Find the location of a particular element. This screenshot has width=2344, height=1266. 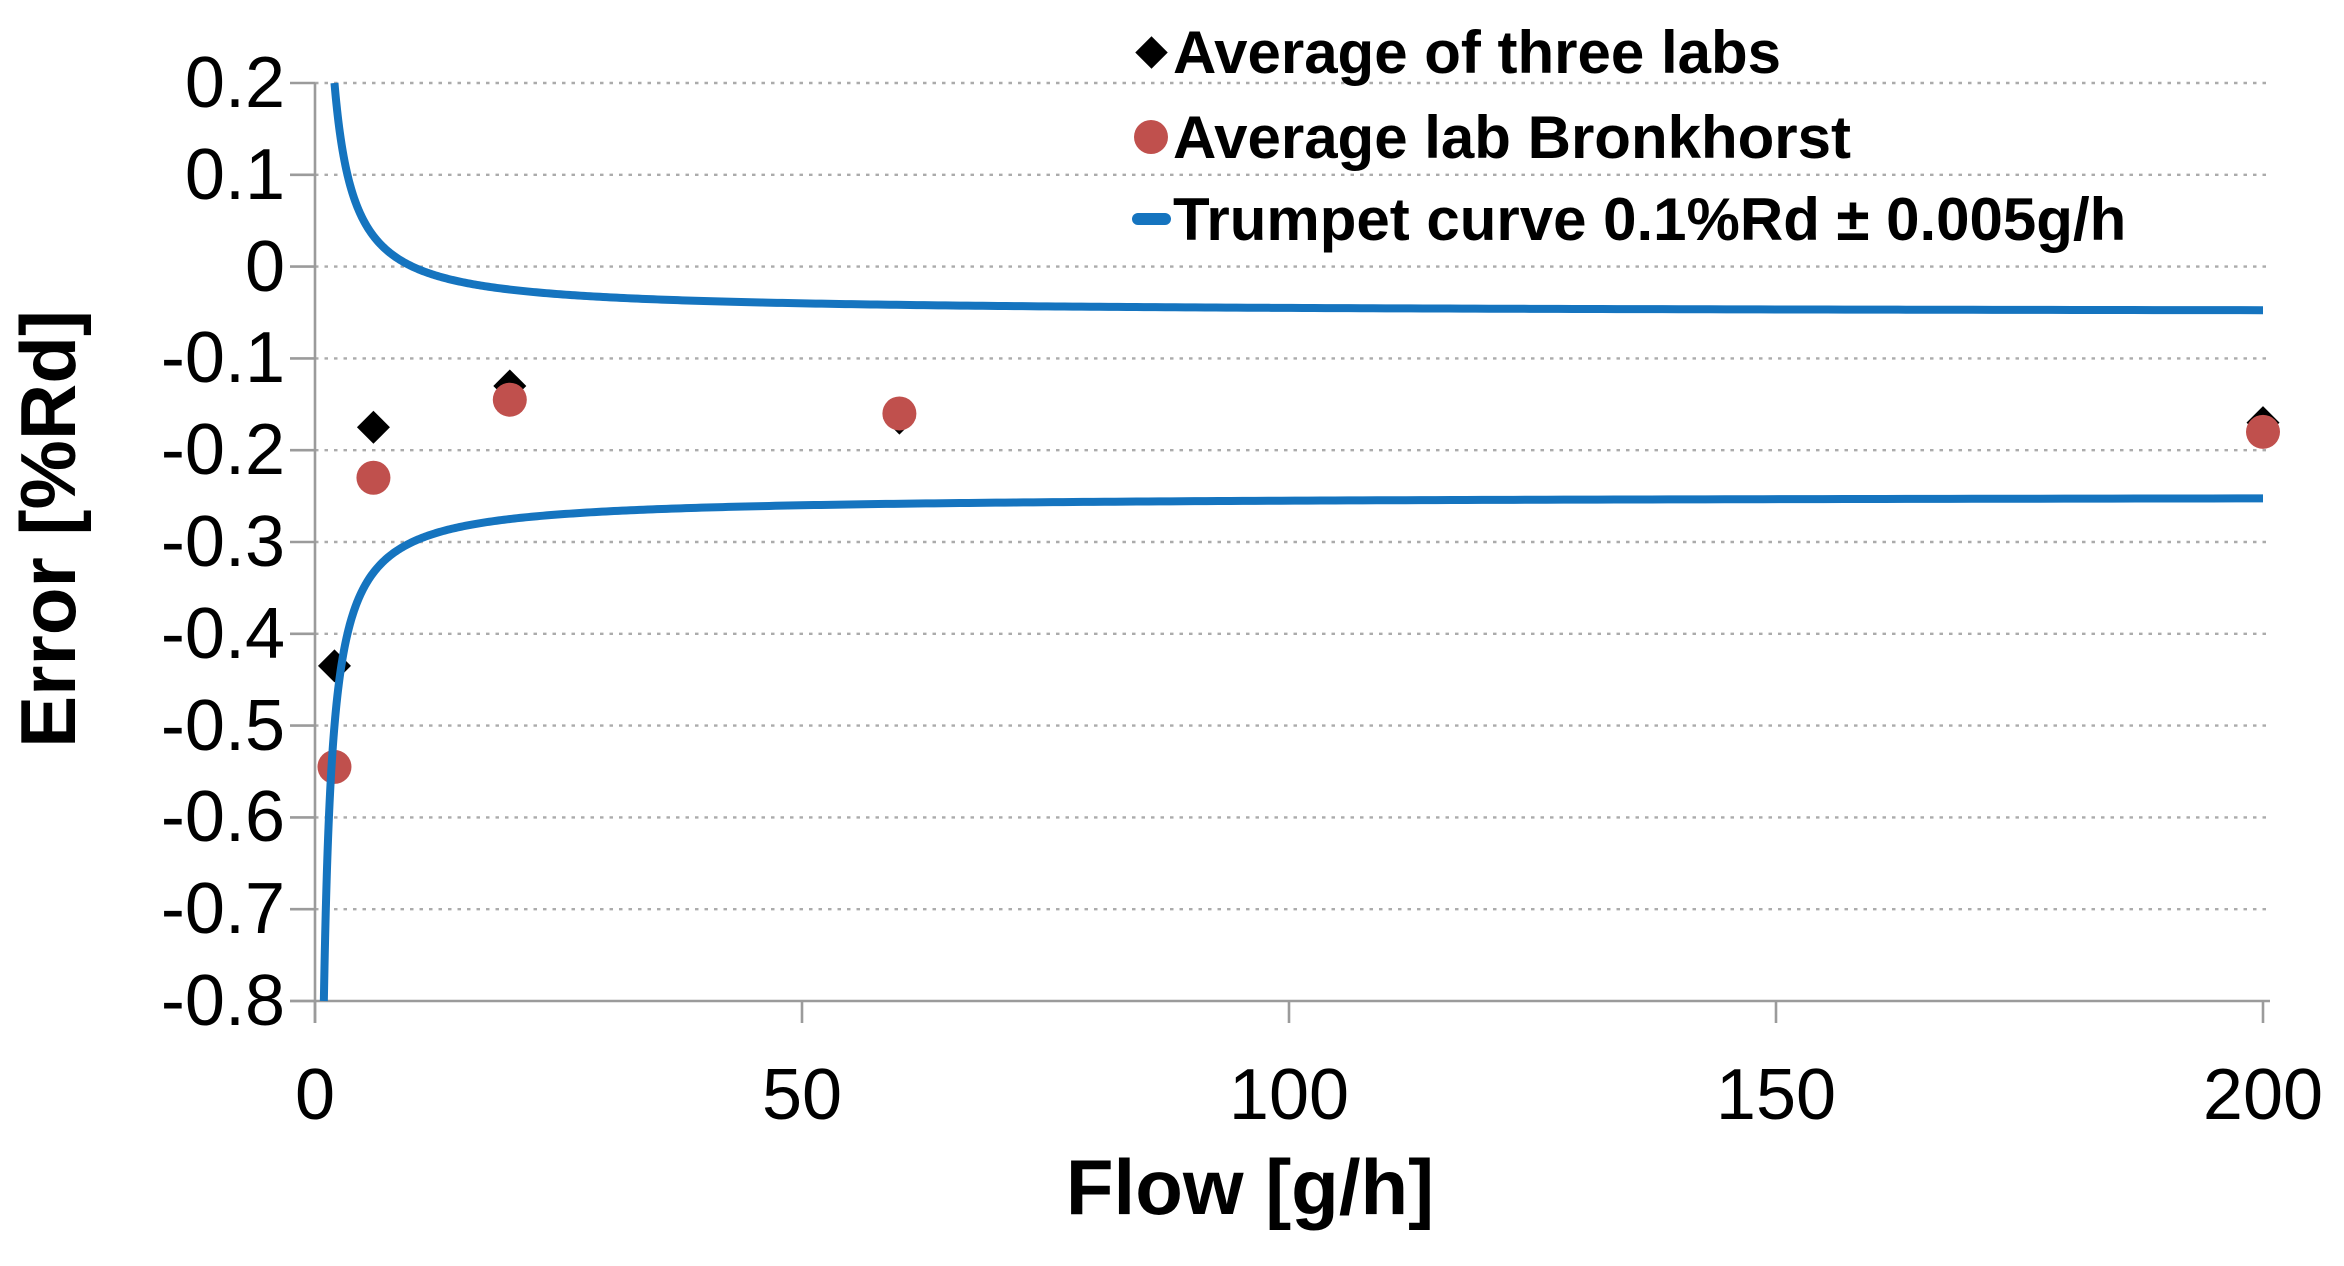

legend-item-average-lab-bronkhorst: Average lab Bronkhorst is located at coordinates (1491, 137).